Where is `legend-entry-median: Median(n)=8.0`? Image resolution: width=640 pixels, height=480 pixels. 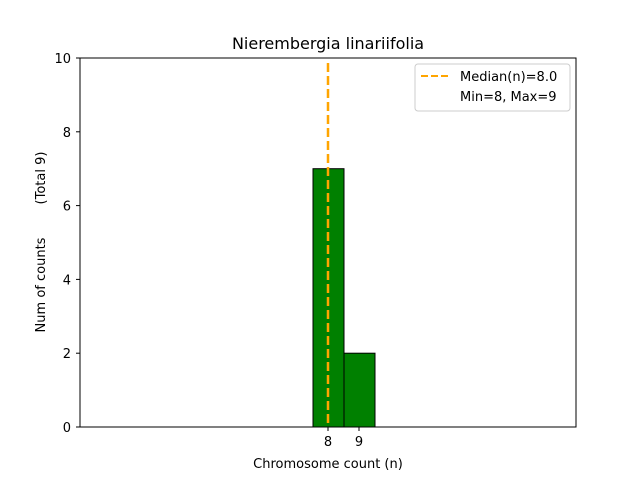
legend-entry-median: Median(n)=8.0 is located at coordinates (508, 77).